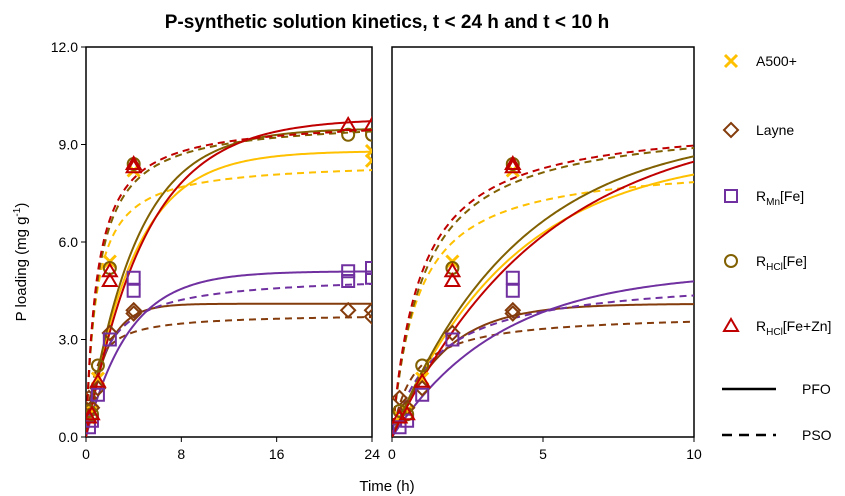 The height and width of the screenshot is (496, 845). I want to click on x-tick-label: 8, so click(181, 454).